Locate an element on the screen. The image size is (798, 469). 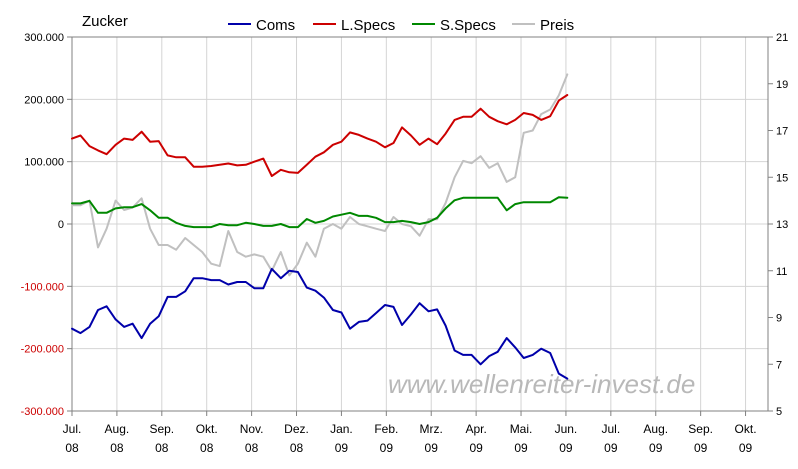
y-left-tick-label: 300.000 is located at coordinates (44, 38).